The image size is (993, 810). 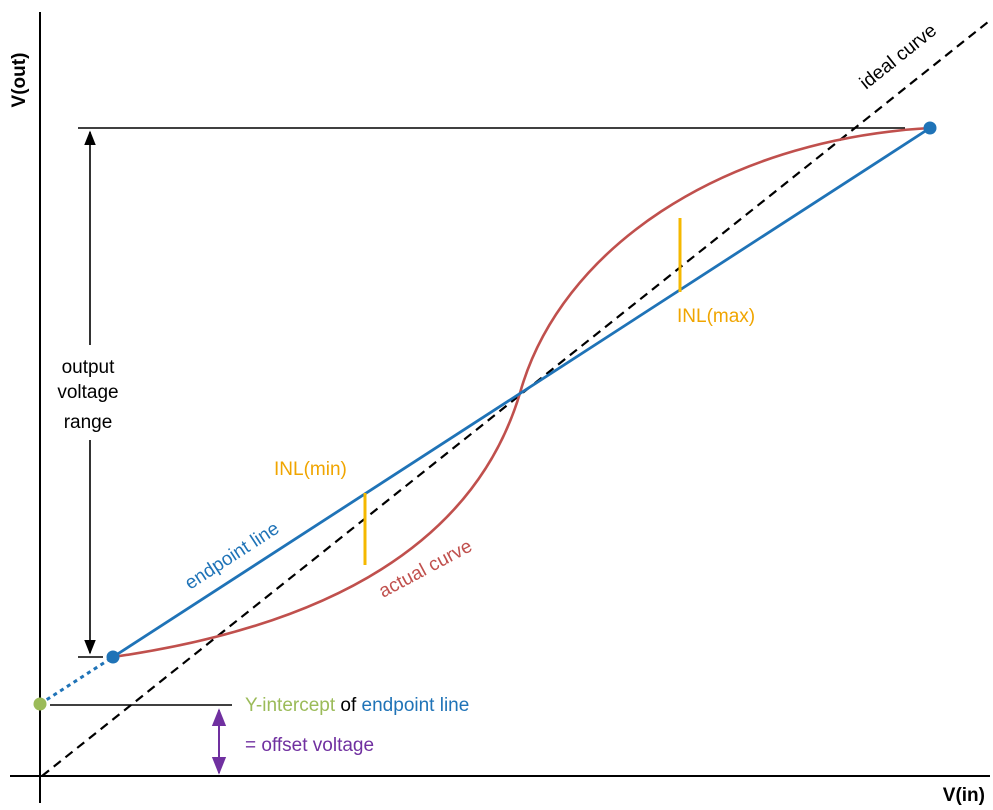 What do you see at coordinates (87, 392) in the screenshot?
I see `output-range-label-line2: voltage` at bounding box center [87, 392].